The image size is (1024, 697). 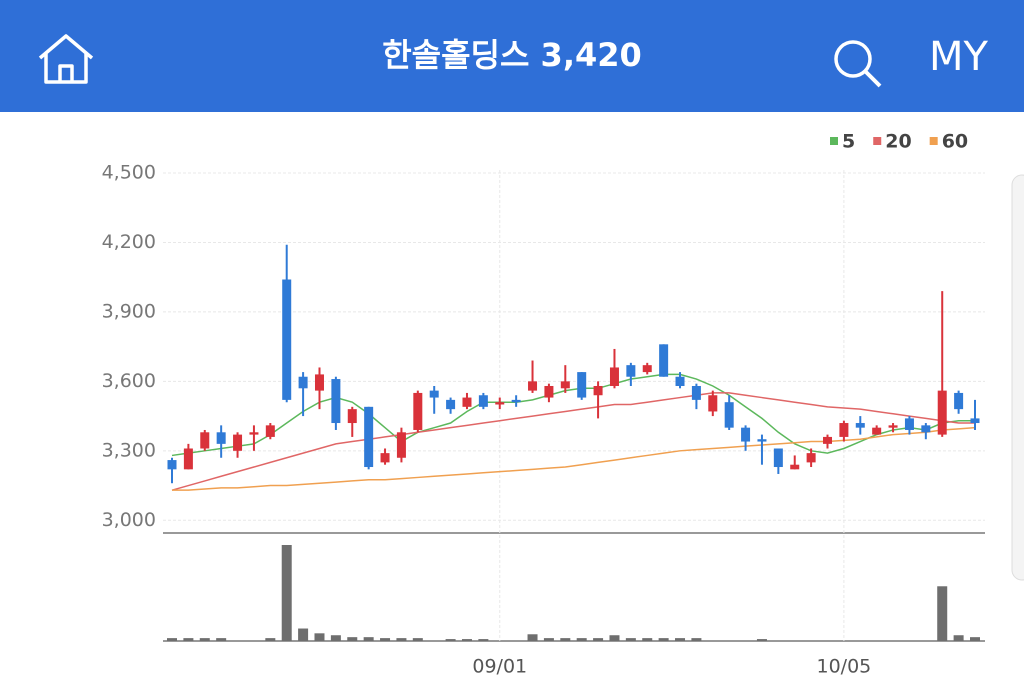 I want to click on page-title: 한솔홀딩스 3,420, so click(x=512, y=55).